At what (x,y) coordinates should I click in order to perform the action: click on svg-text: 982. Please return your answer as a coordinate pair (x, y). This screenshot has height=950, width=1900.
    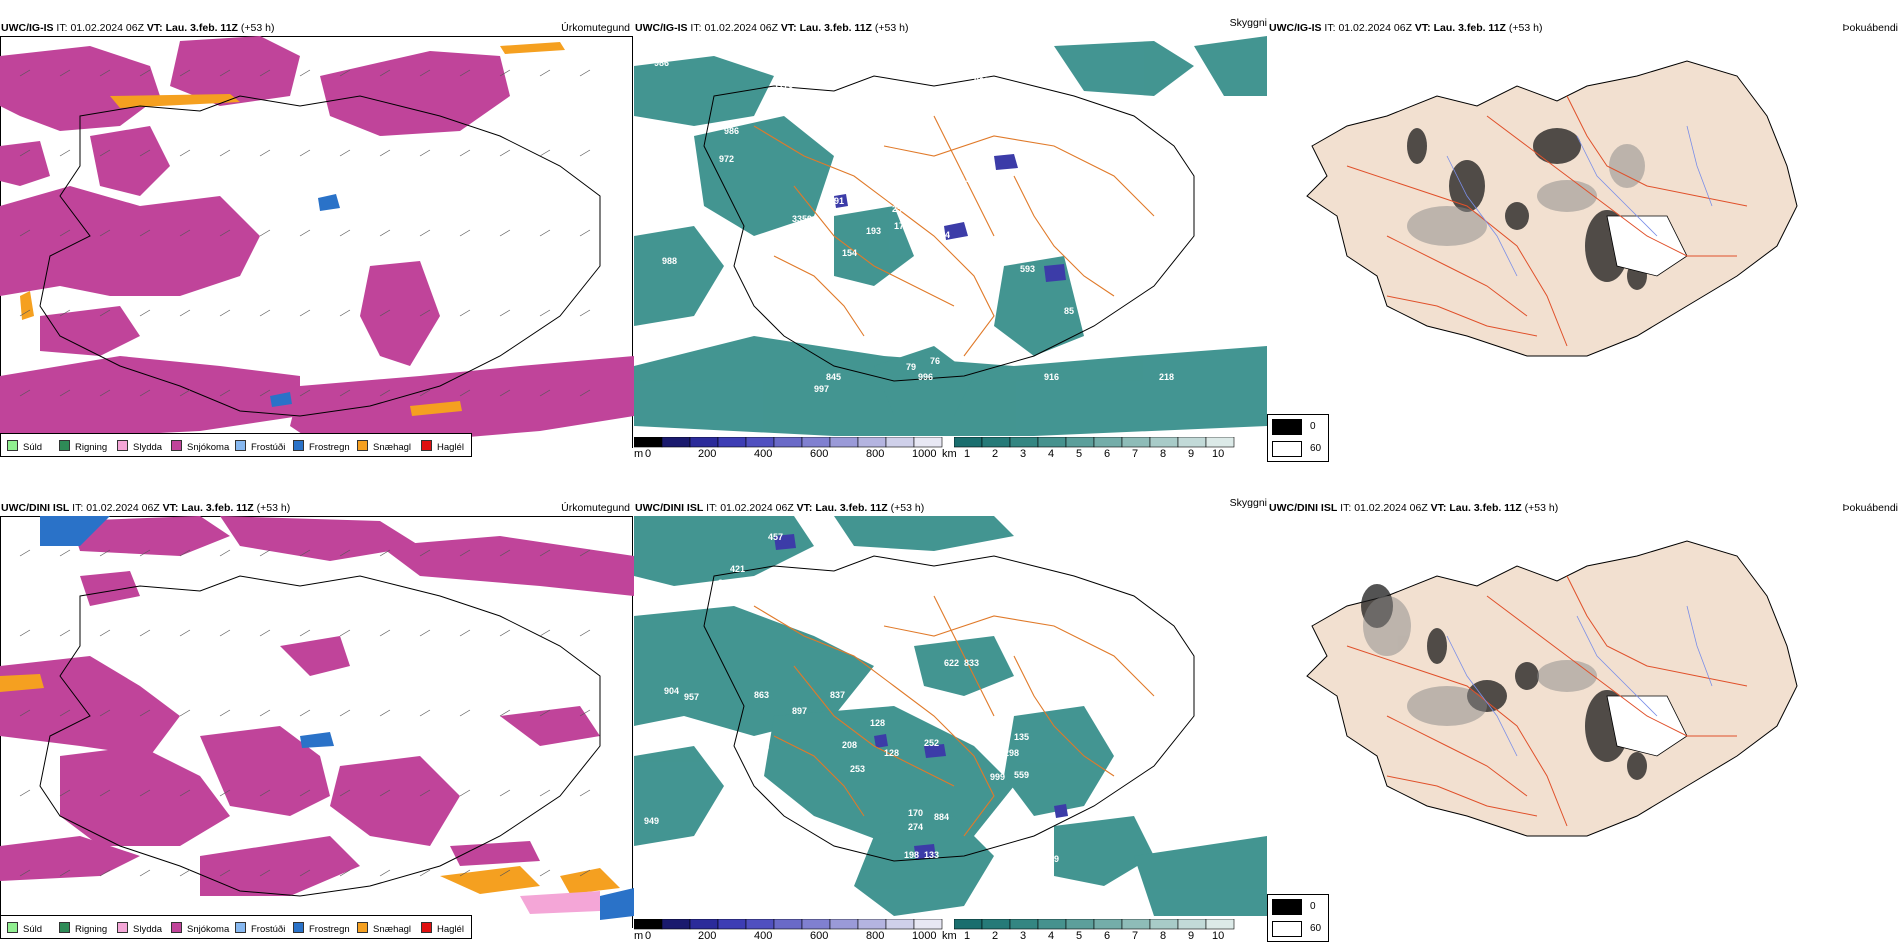
    Looking at the image, I should click on (741, 301).